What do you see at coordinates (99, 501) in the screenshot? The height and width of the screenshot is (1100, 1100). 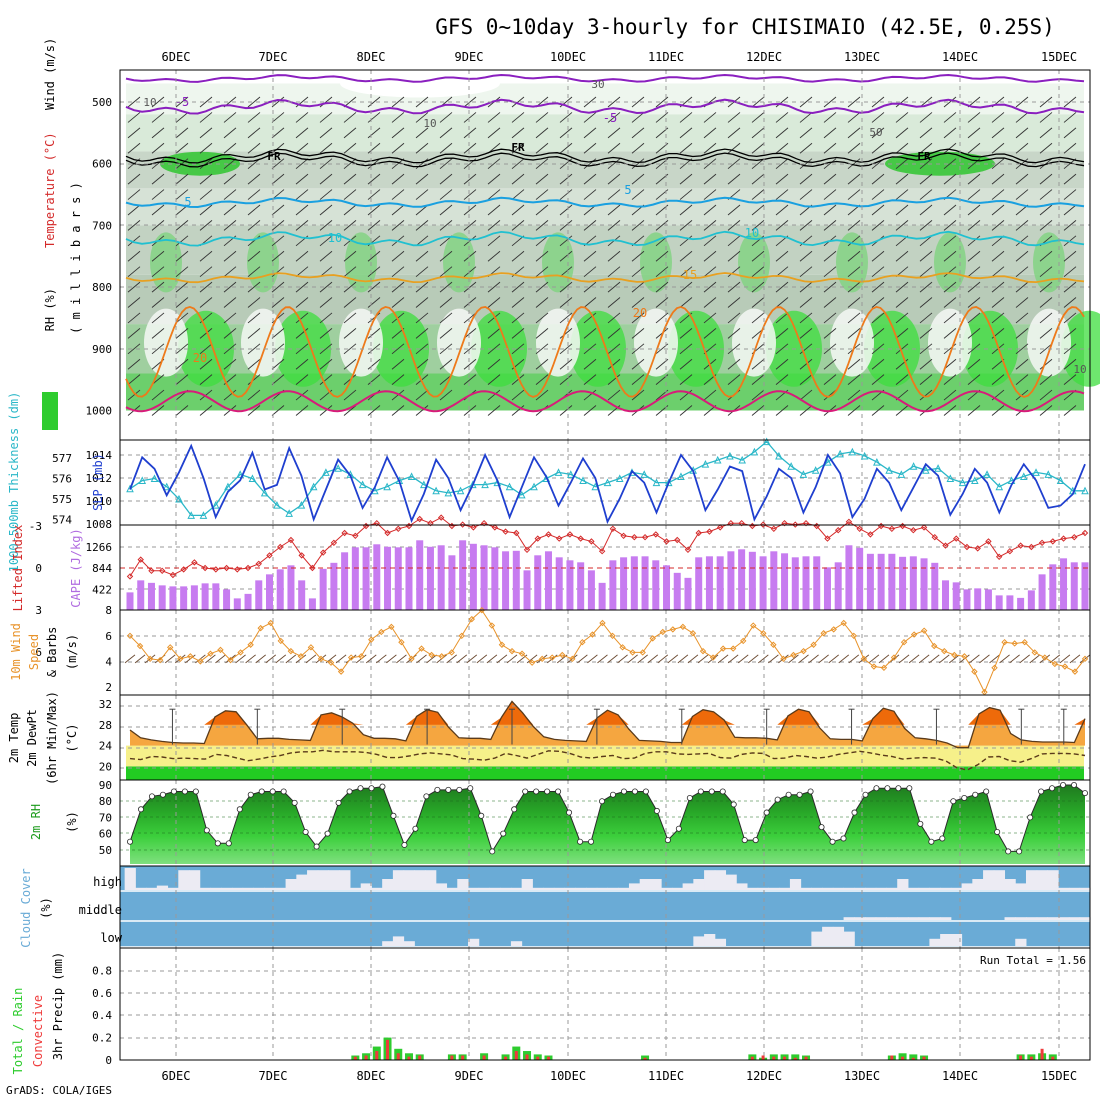 I see `slp-tick-label: 1010` at bounding box center [99, 501].